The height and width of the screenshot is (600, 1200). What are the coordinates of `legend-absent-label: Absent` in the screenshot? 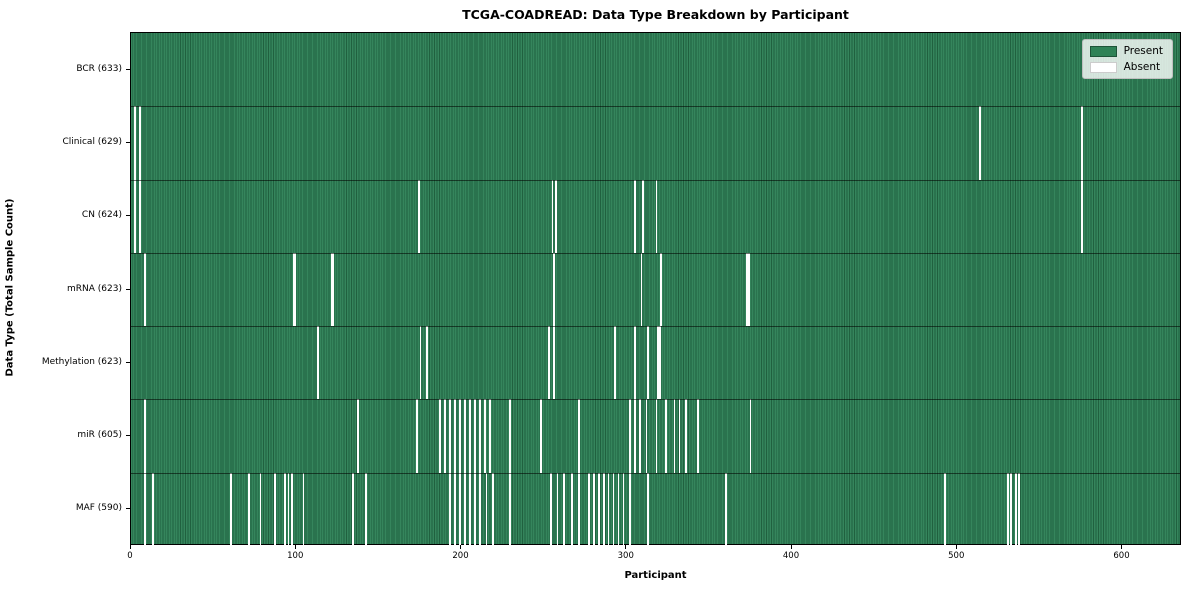 It's located at (1142, 67).